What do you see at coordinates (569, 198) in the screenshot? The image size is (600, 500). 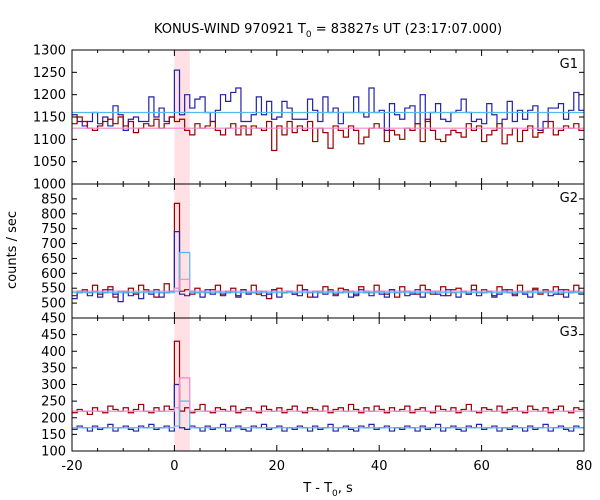 I see `panel-label-g2: G2` at bounding box center [569, 198].